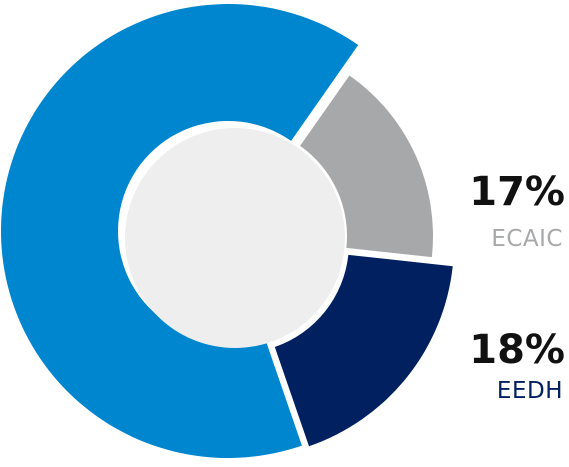 The height and width of the screenshot is (467, 569). I want to click on slice-ecaic, so click(366, 166).